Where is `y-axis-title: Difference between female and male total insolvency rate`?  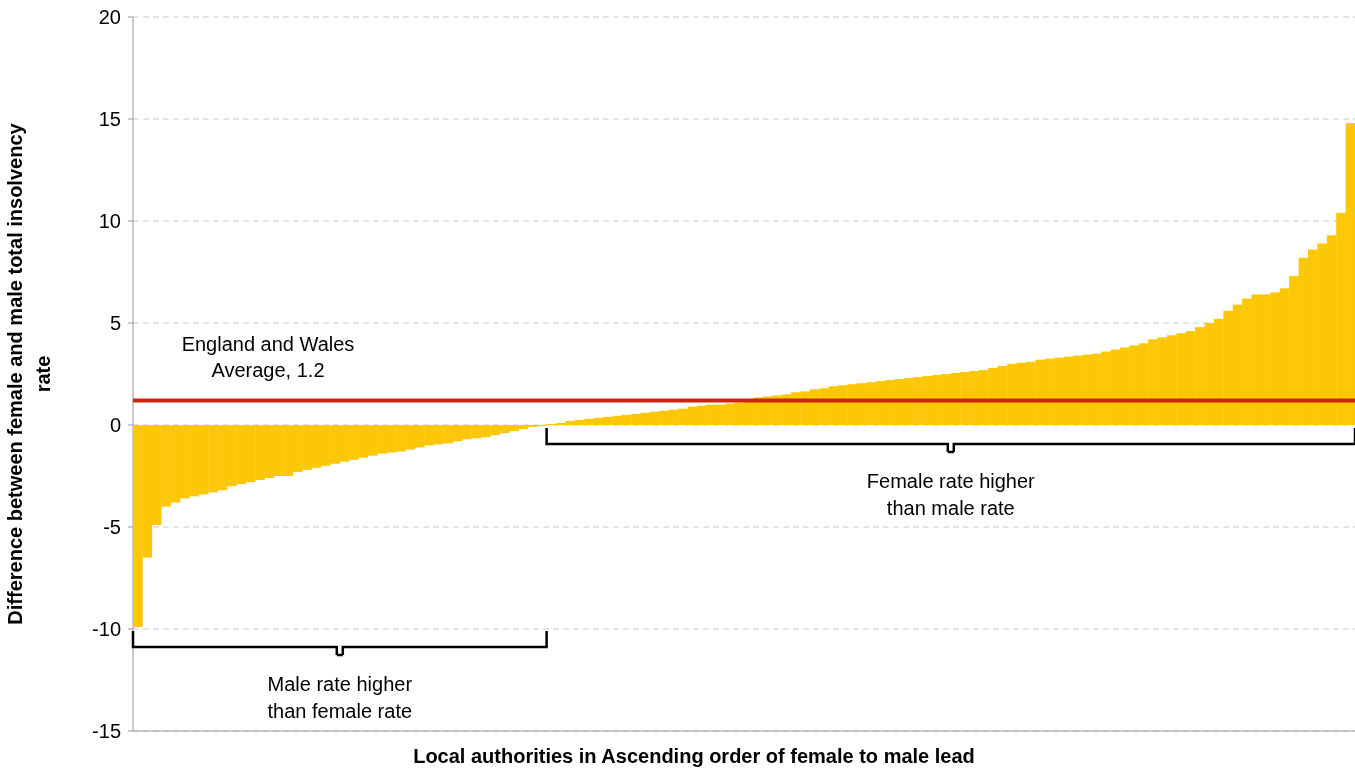 y-axis-title: Difference between female and male total insolvency rate is located at coordinates (29, 373).